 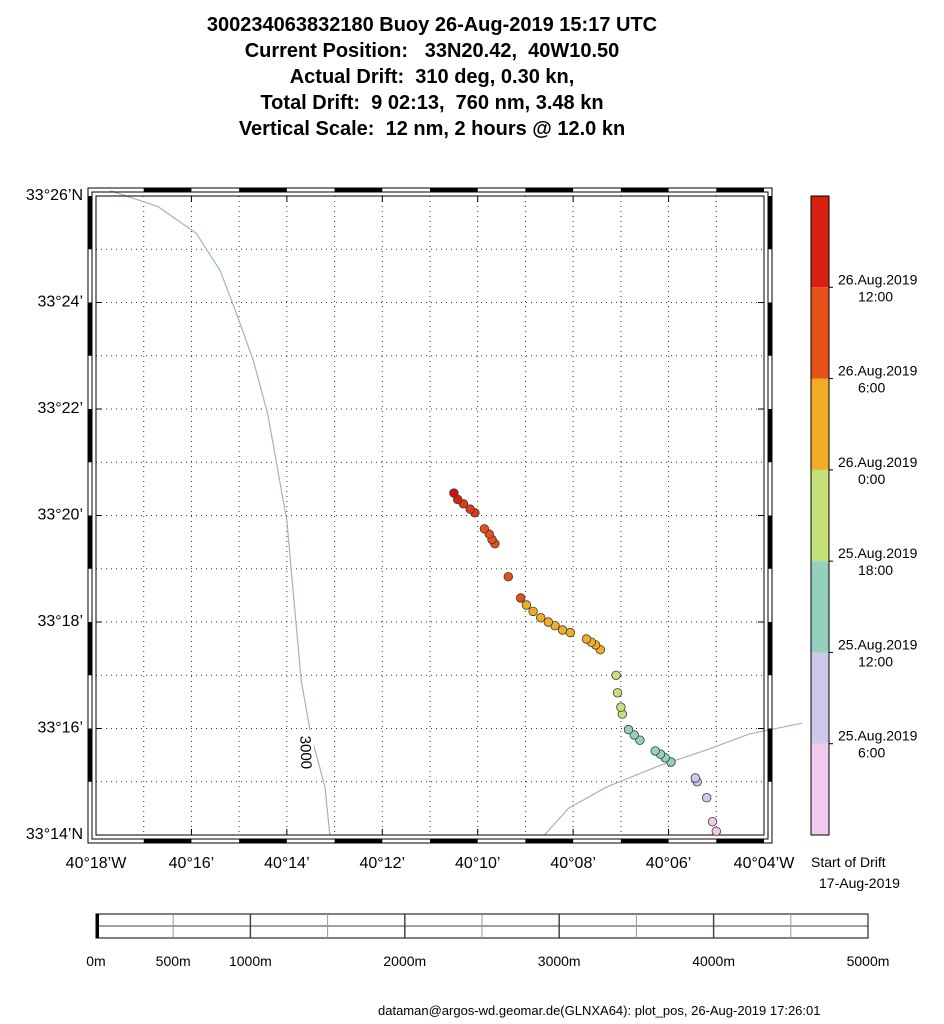 I want to click on colorbar-time-label: 18:00, so click(x=875, y=570).